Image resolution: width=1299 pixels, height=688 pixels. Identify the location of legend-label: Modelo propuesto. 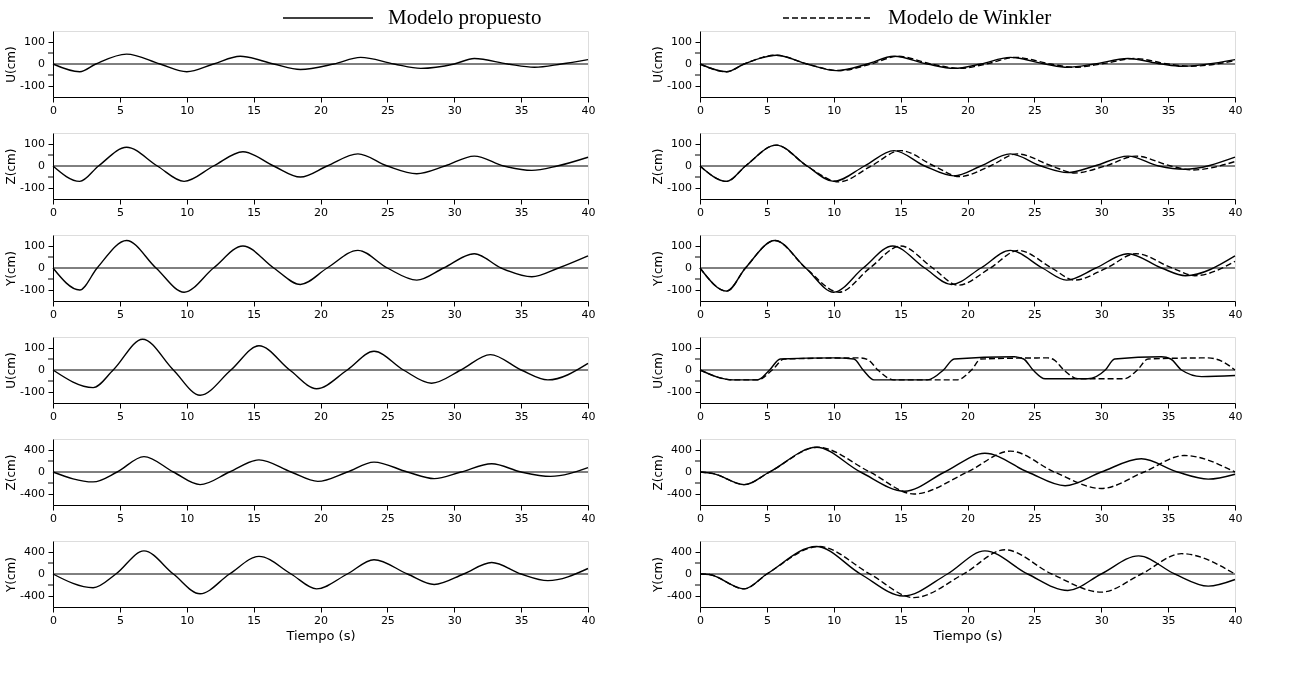
(465, 17).